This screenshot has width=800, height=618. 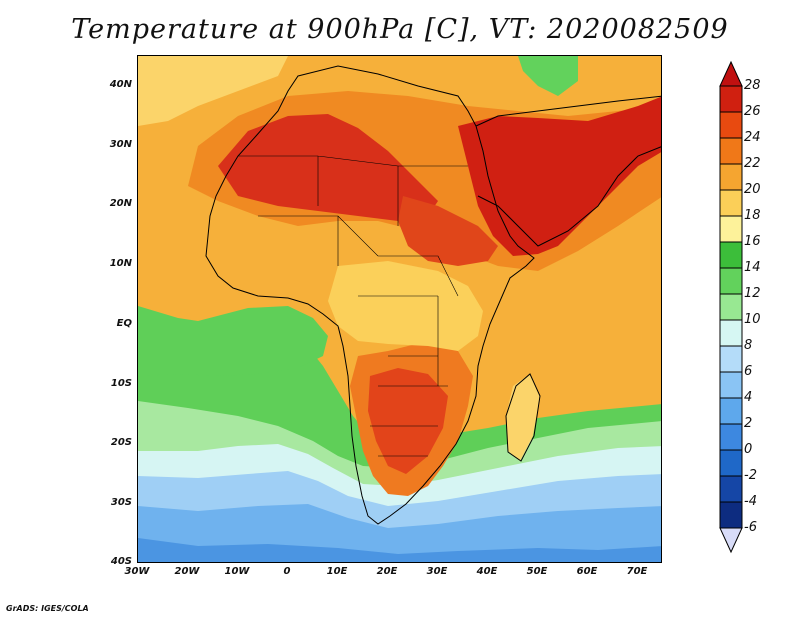 I want to click on field-south-band-deep-blue, so click(x=399, y=550).